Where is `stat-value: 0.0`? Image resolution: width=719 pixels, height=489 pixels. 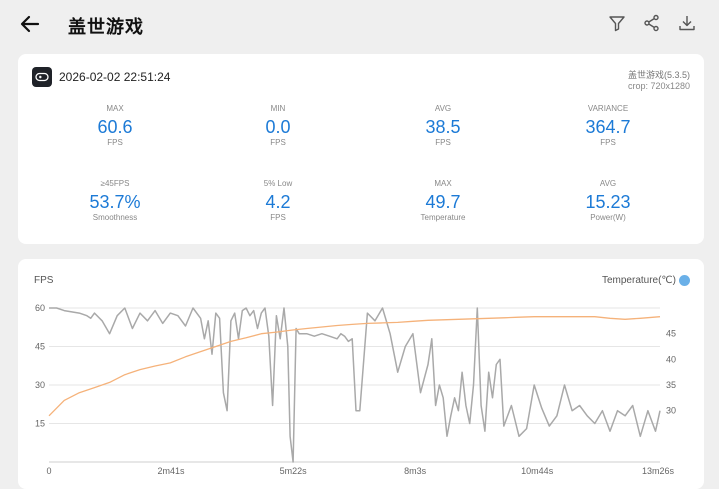 stat-value: 0.0 is located at coordinates (278, 127).